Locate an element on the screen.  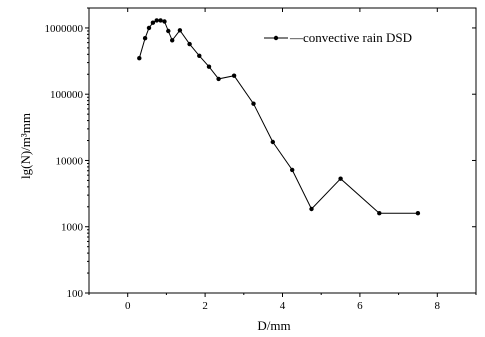
x-axis-title: D/mm is located at coordinates (273, 325).